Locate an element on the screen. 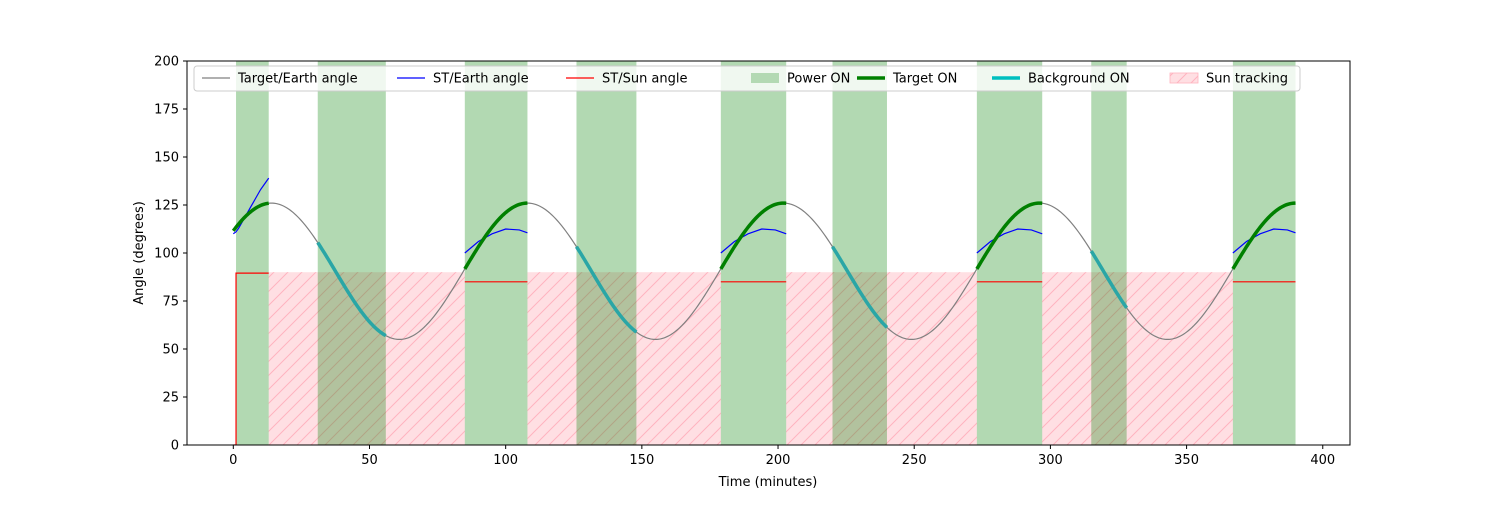 This screenshot has height=505, width=1500. x-tick-label-5: 250 is located at coordinates (914, 460).